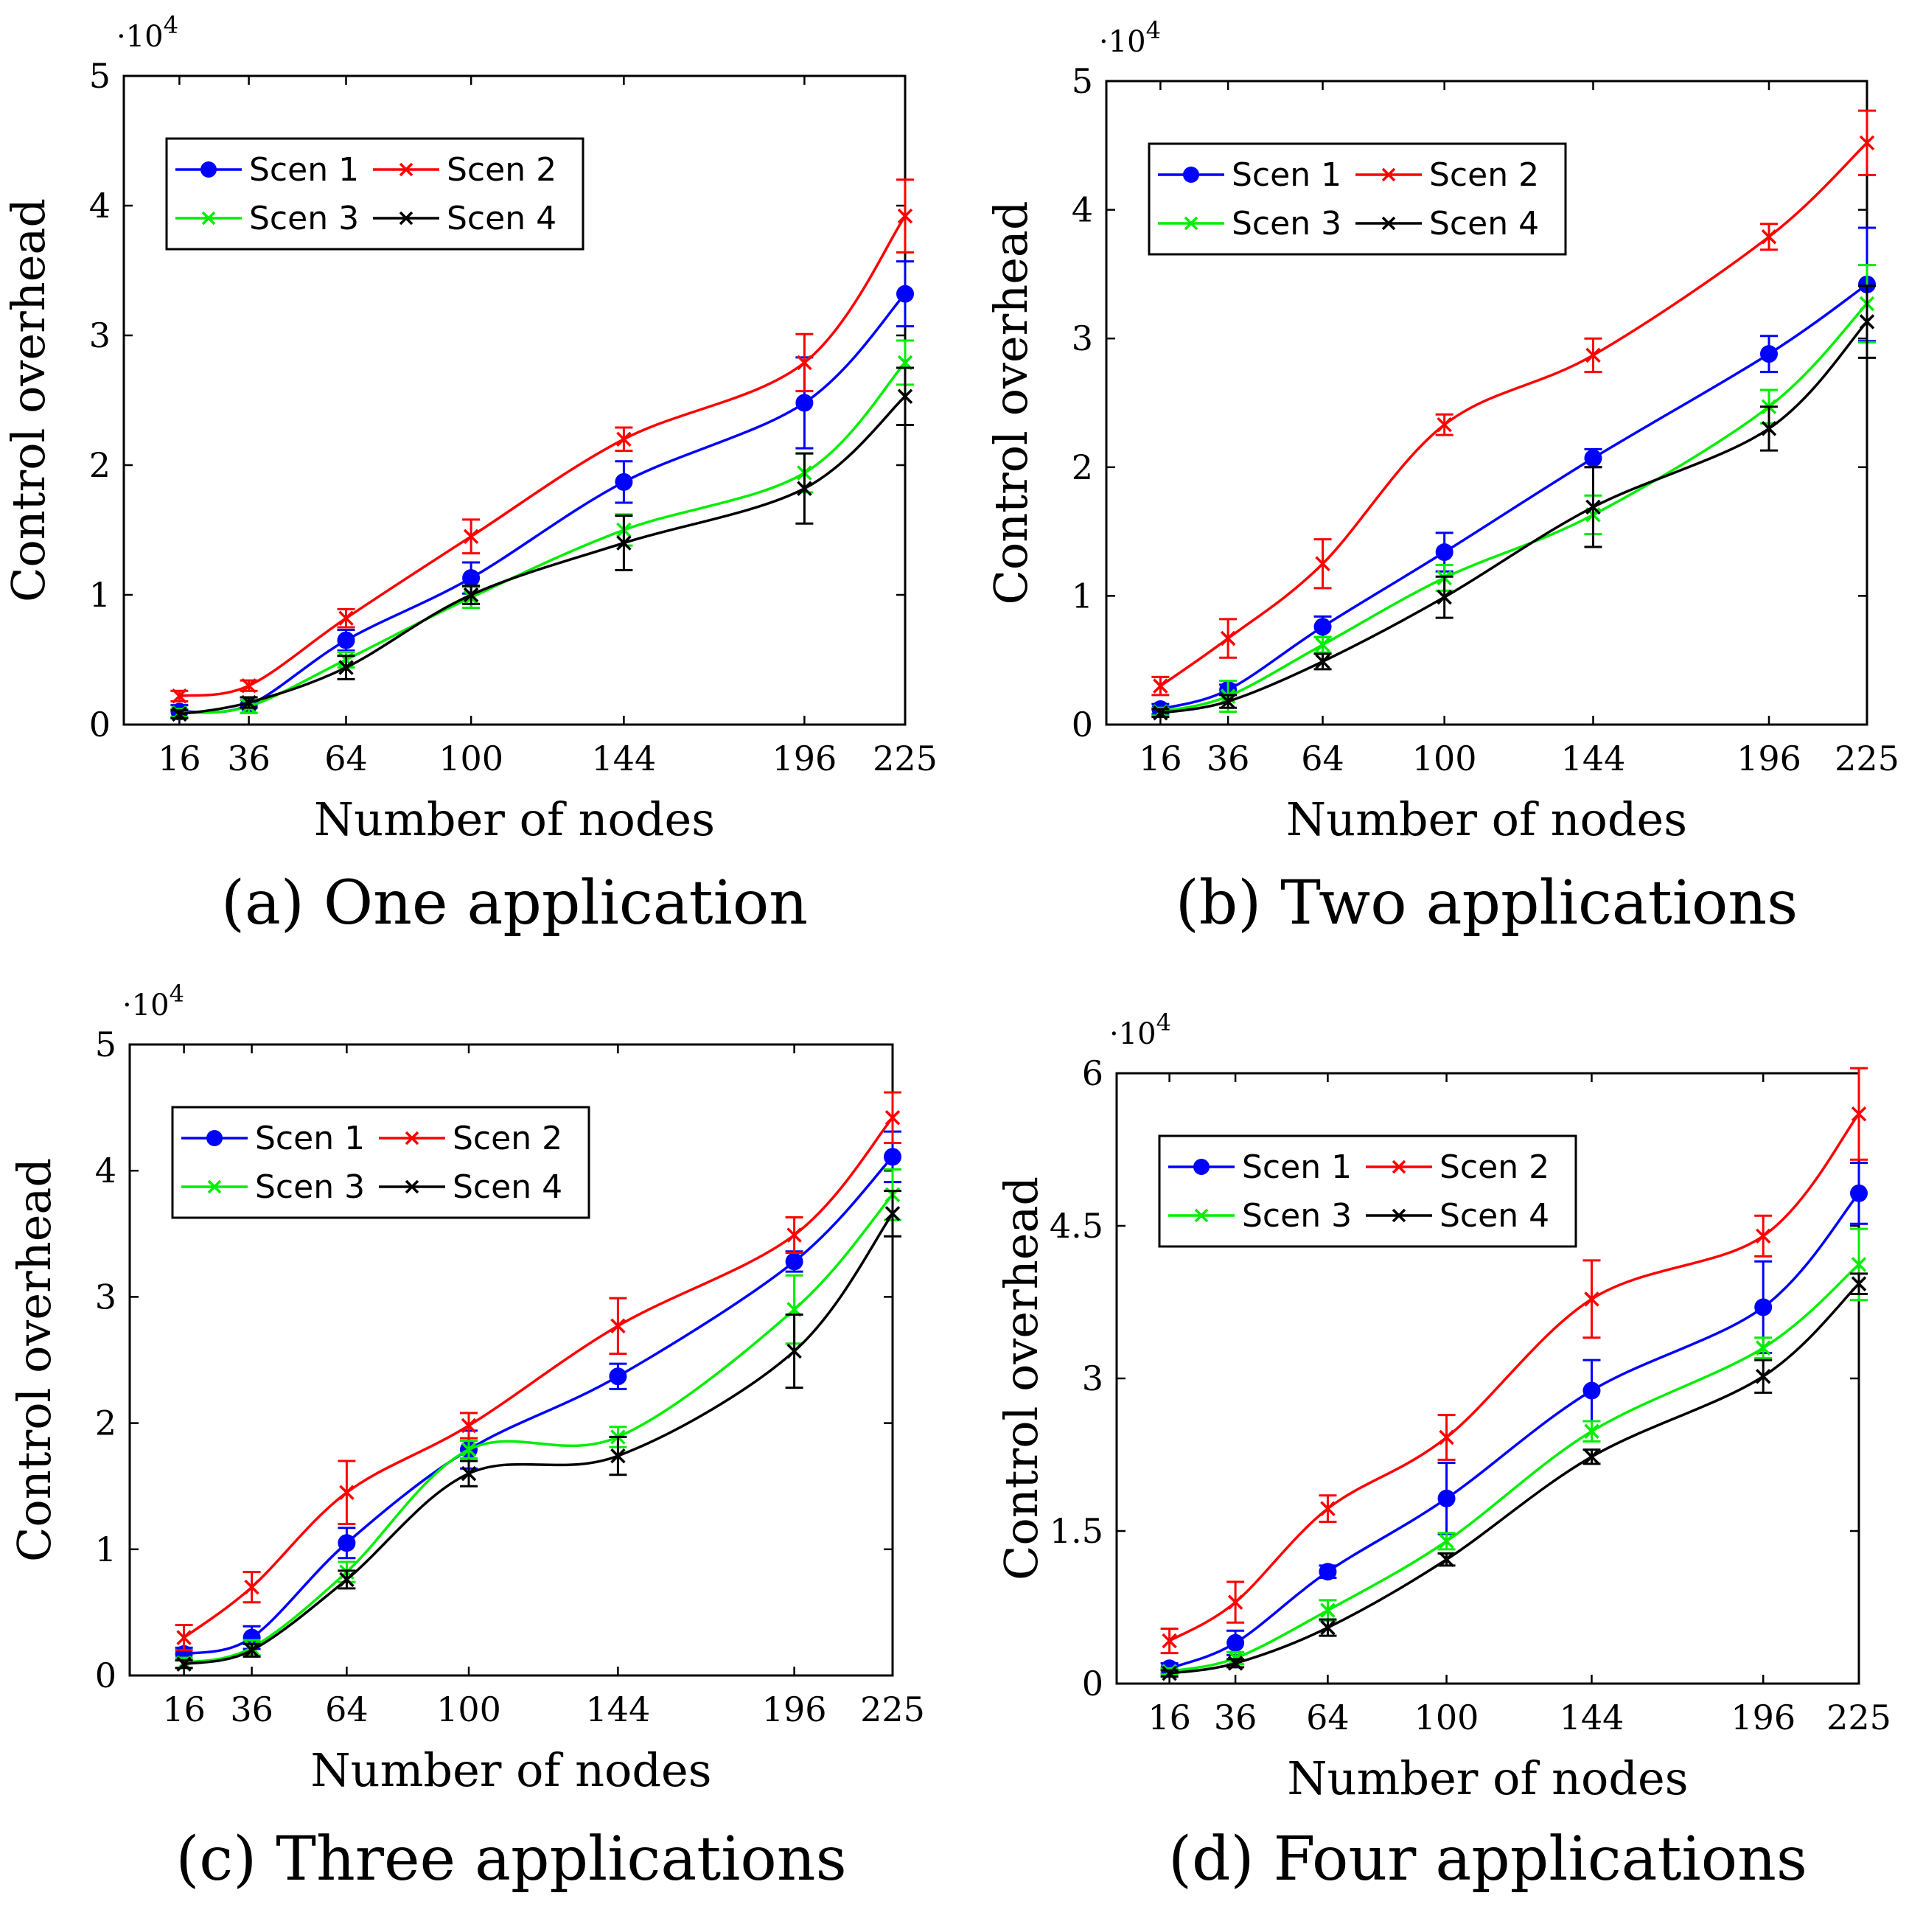 This screenshot has width=1909, height=1932. I want to click on legend-entry: Scen 3, so click(1250, 224).